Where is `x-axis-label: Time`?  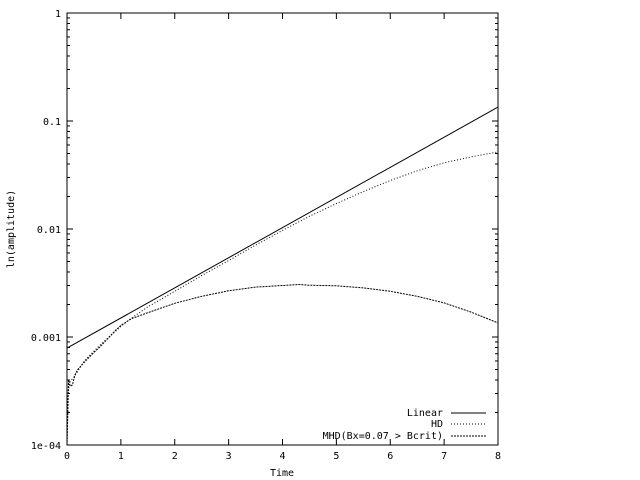 x-axis-label: Time is located at coordinates (282, 473).